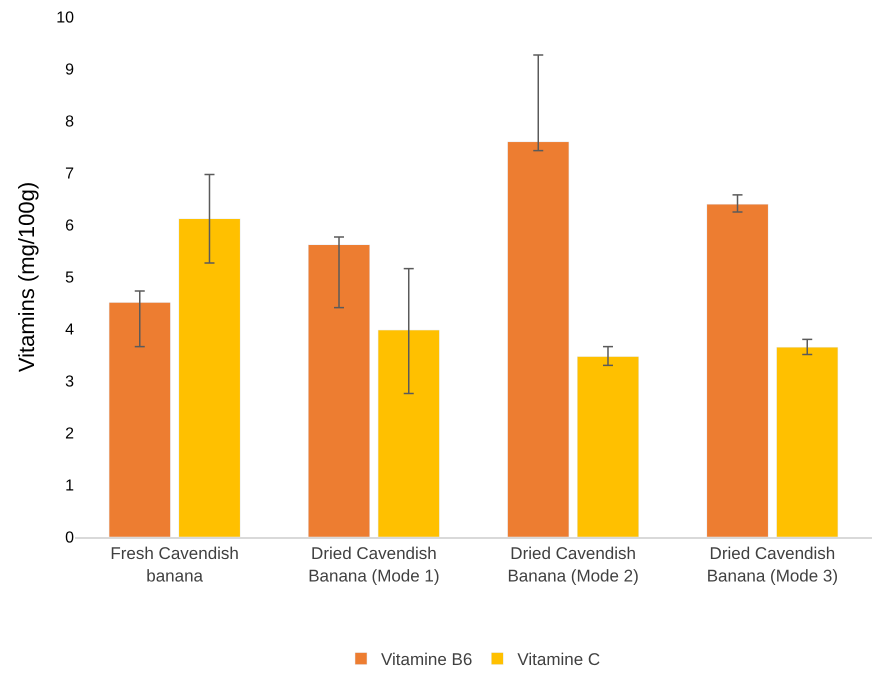  What do you see at coordinates (426, 660) in the screenshot?
I see `legend-label: Vitamine B6` at bounding box center [426, 660].